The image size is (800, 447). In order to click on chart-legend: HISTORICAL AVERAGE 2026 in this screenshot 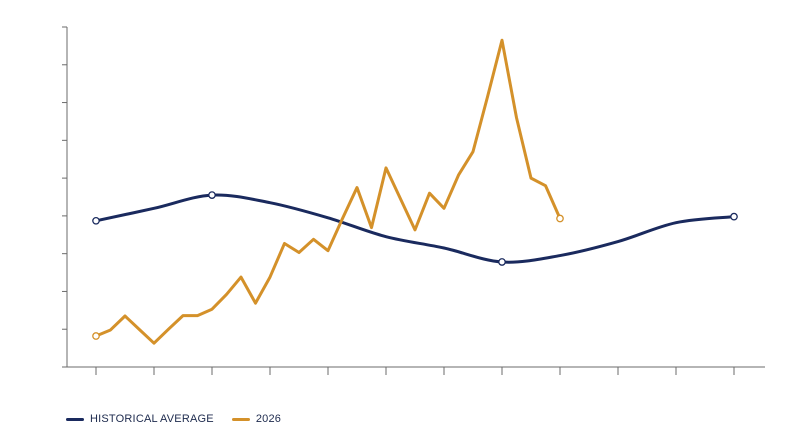, I will do `click(173, 419)`.